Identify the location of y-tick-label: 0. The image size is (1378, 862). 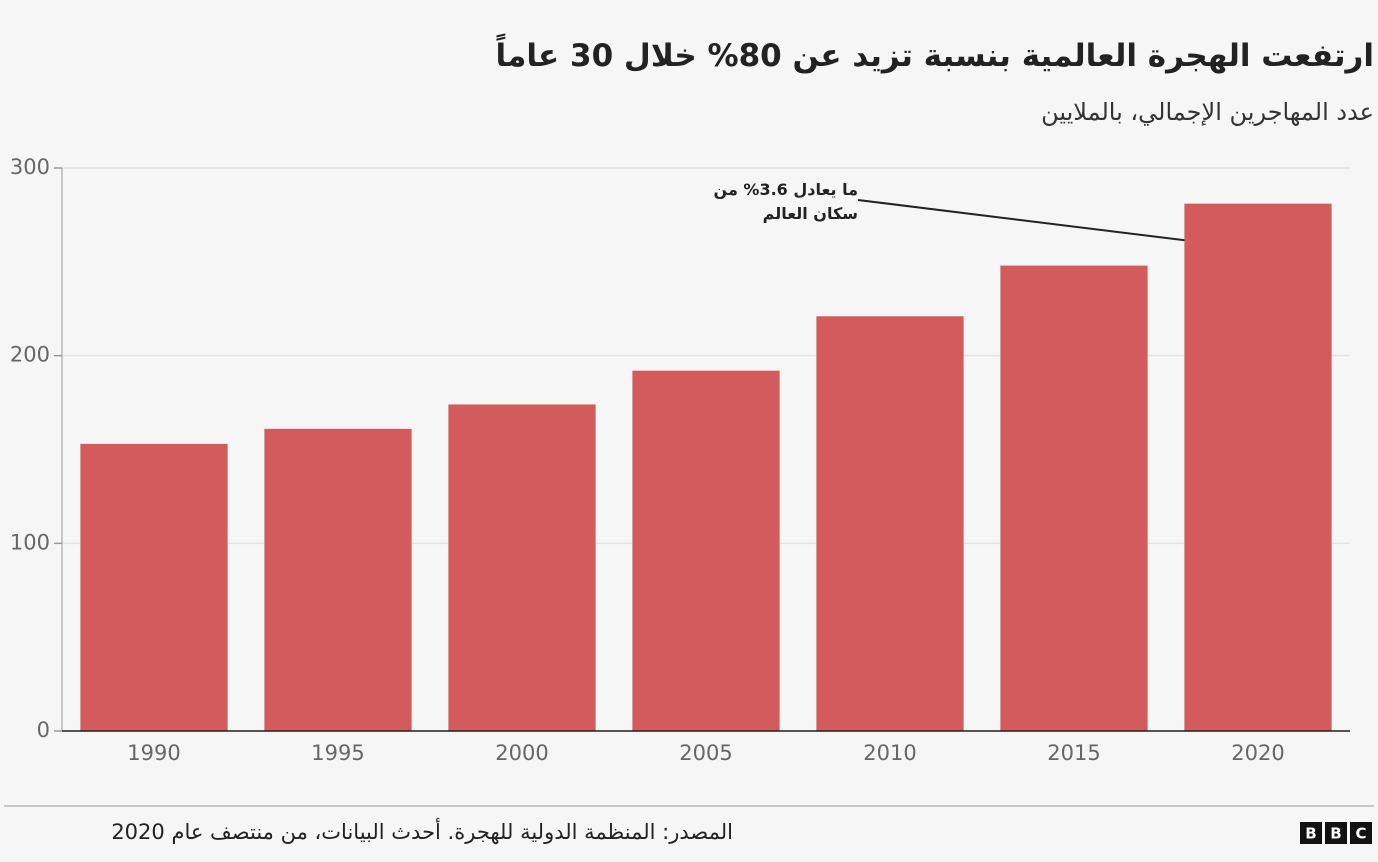
(43, 730).